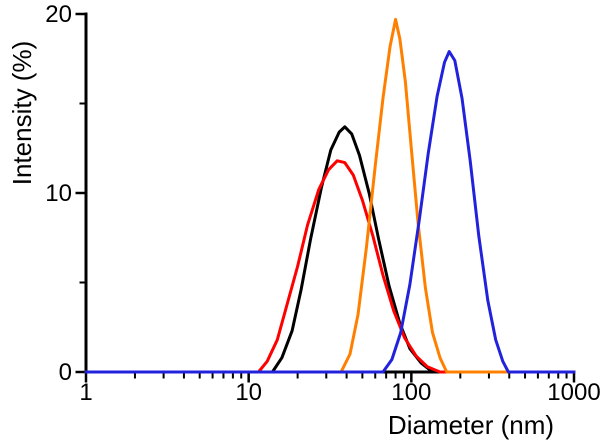 The height and width of the screenshot is (443, 605). What do you see at coordinates (65, 372) in the screenshot?
I see `y-tick-label-0: 0` at bounding box center [65, 372].